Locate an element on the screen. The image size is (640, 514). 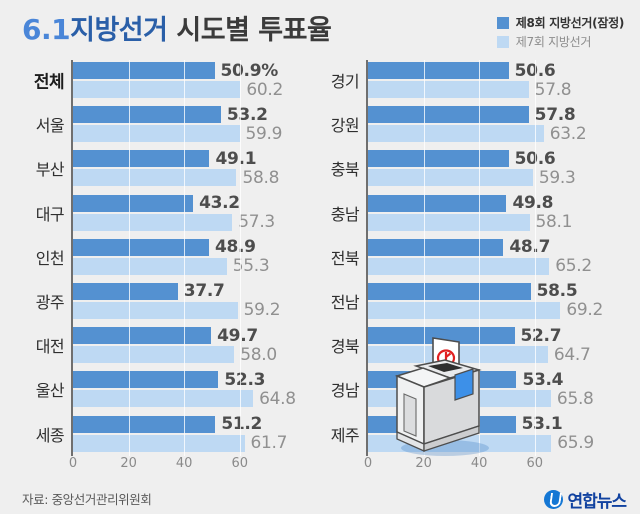
bar-value-previous: 69.2 is located at coordinates (585, 310).